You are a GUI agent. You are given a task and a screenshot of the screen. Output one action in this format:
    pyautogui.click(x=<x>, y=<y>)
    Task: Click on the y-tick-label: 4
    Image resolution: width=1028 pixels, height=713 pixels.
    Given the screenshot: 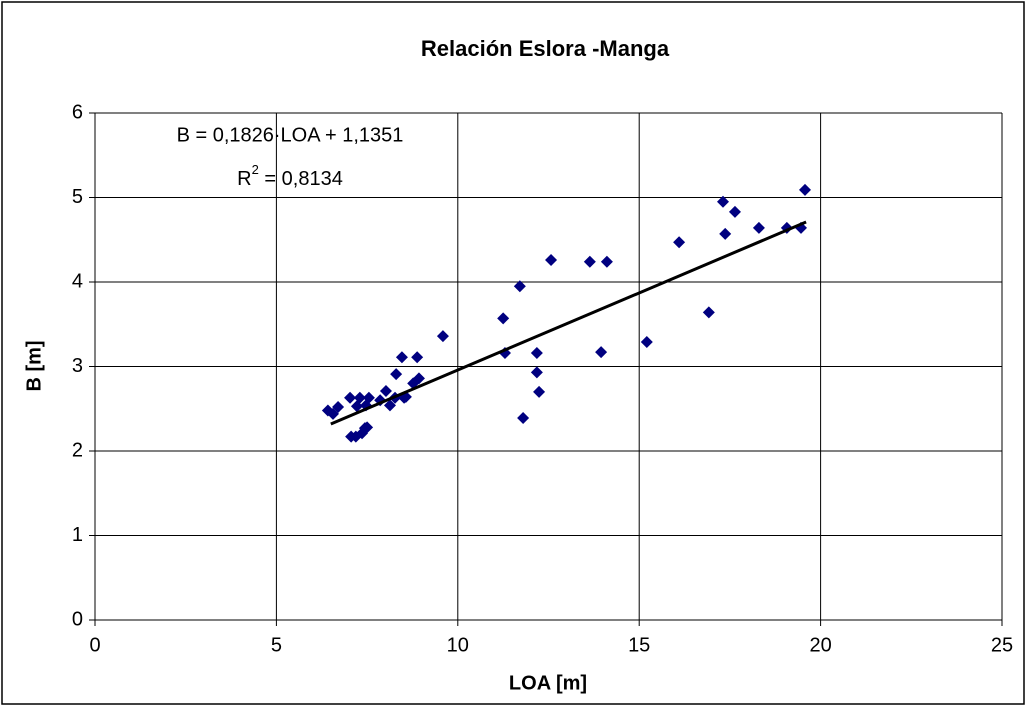 What is the action you would take?
    pyautogui.click(x=77, y=281)
    